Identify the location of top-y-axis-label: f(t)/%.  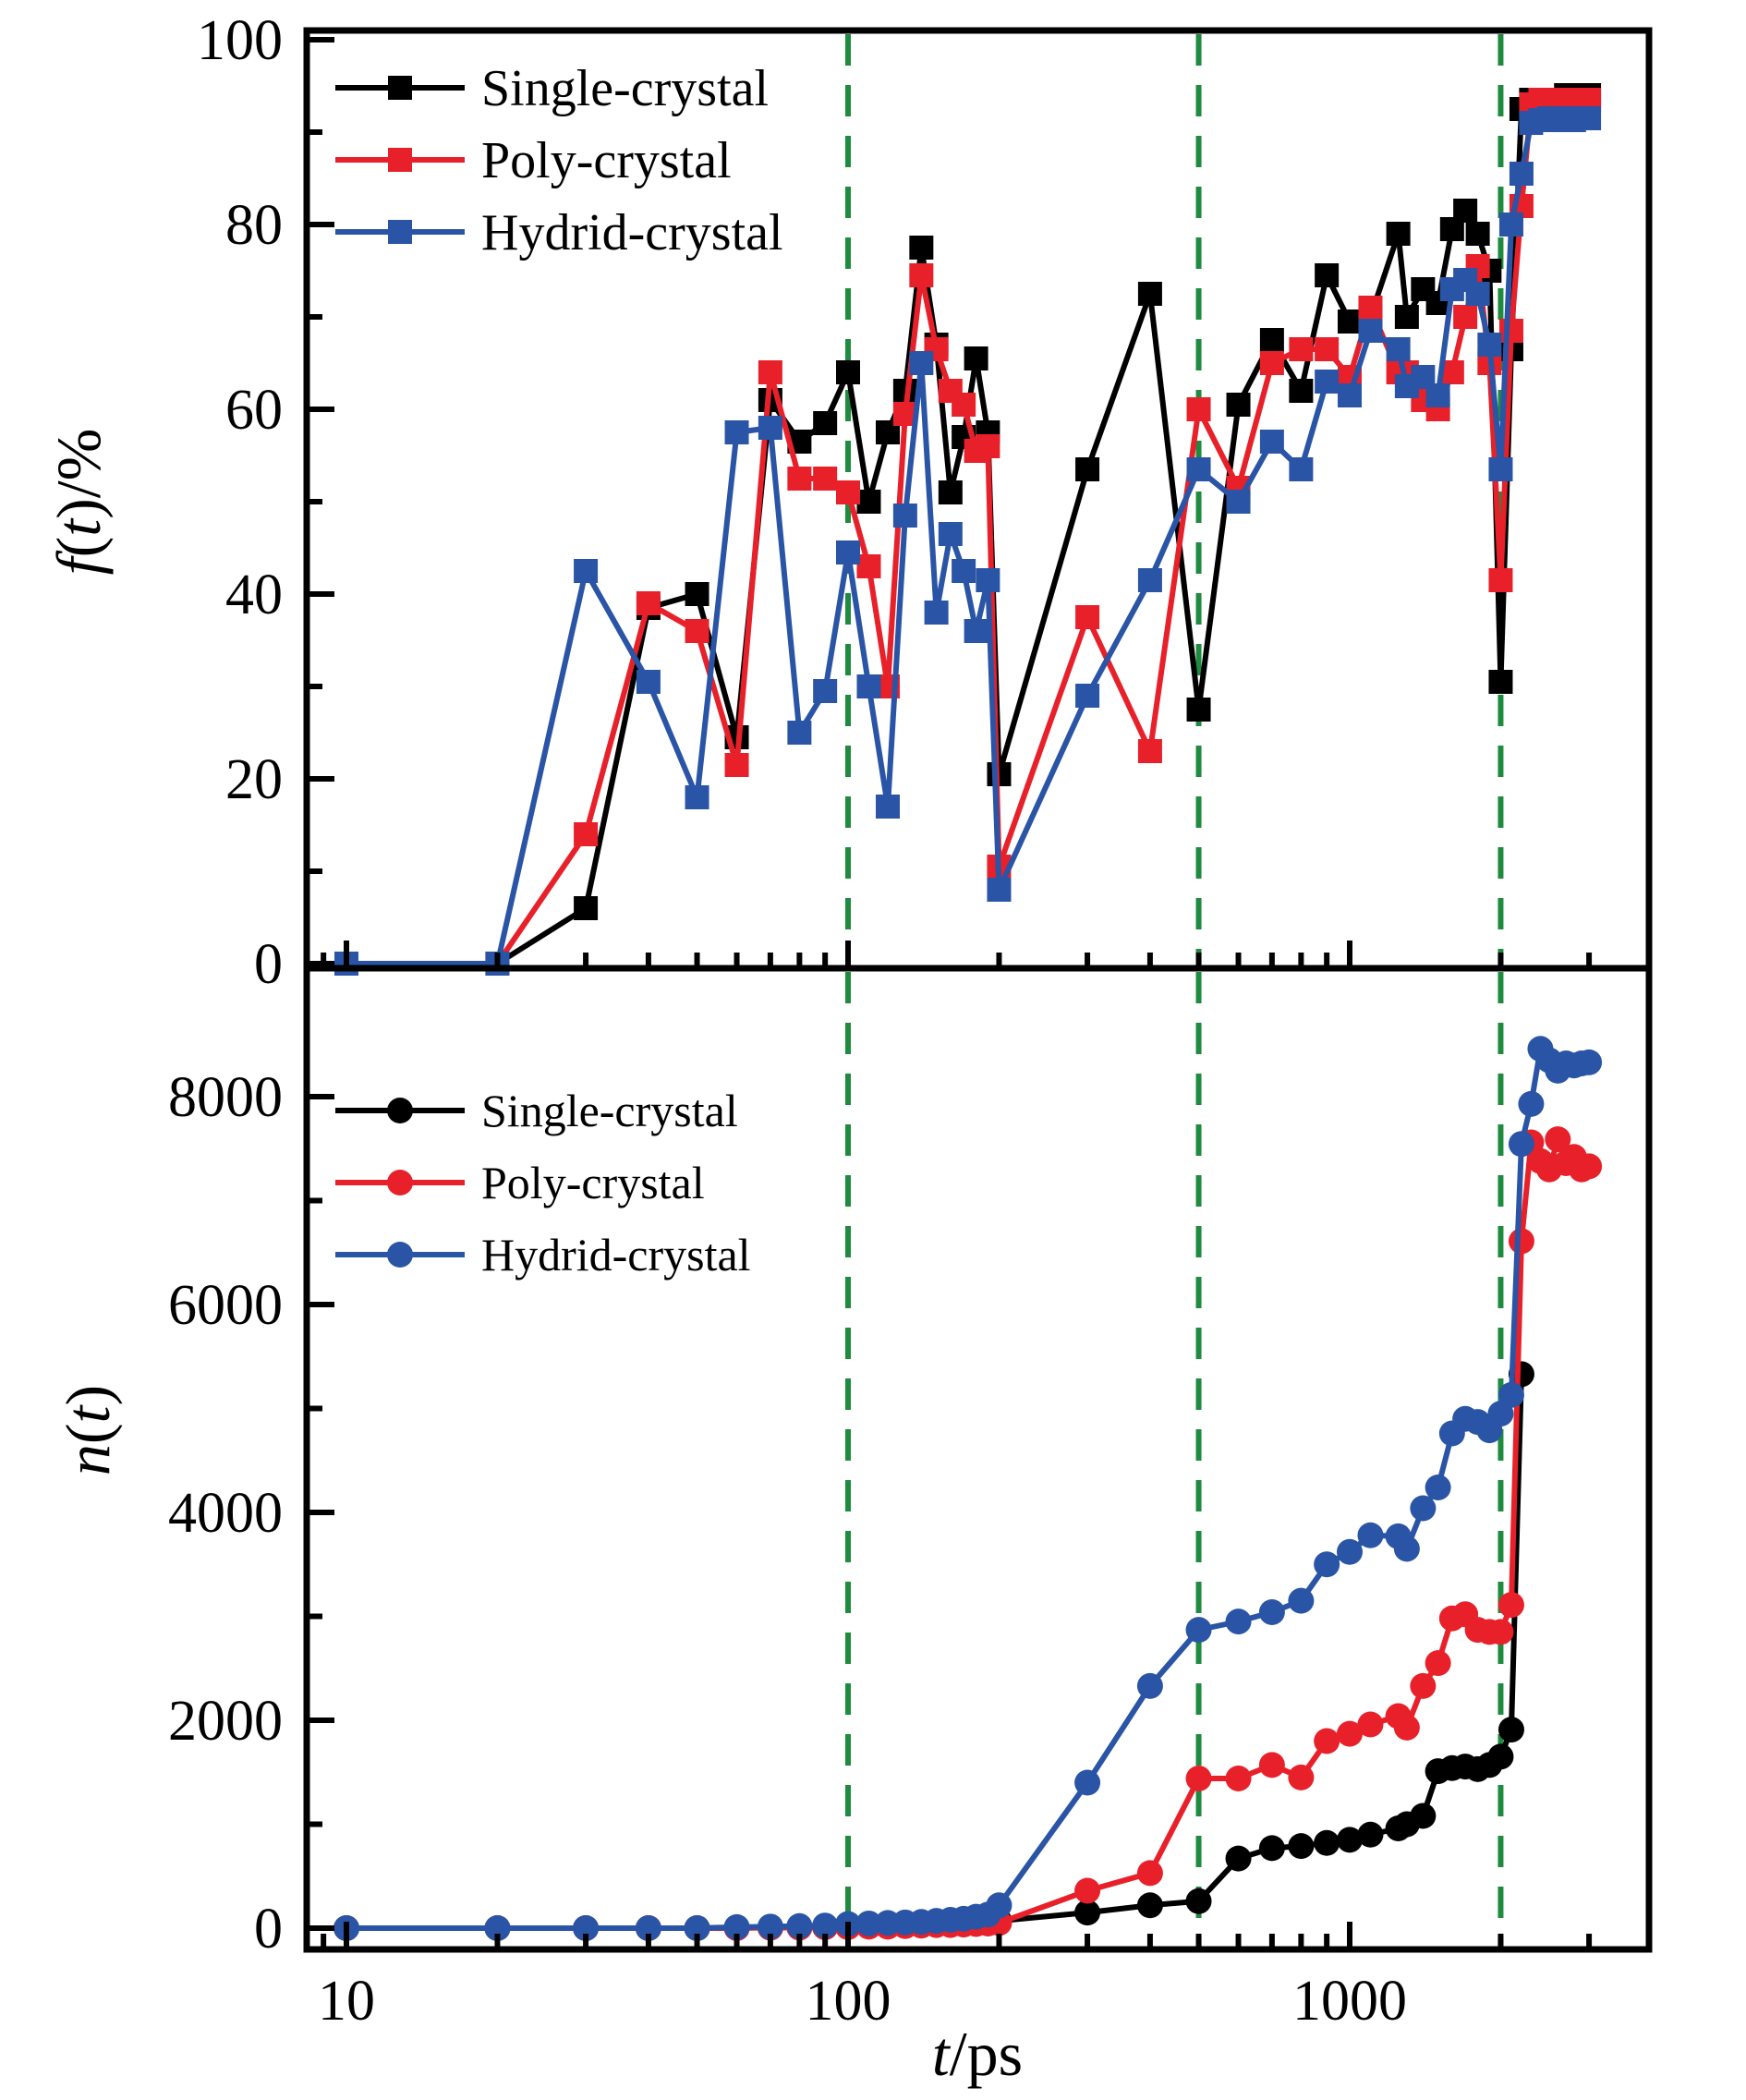
(78, 503).